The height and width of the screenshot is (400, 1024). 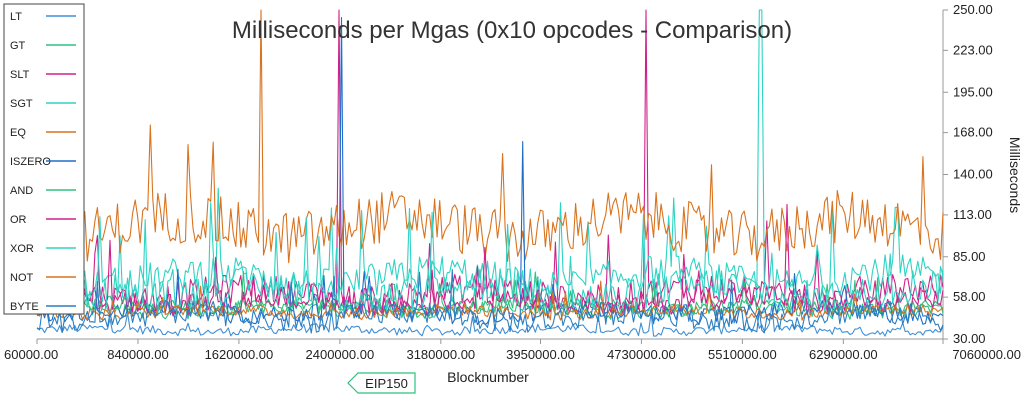 I want to click on legend-label: SGT, so click(x=21, y=104).